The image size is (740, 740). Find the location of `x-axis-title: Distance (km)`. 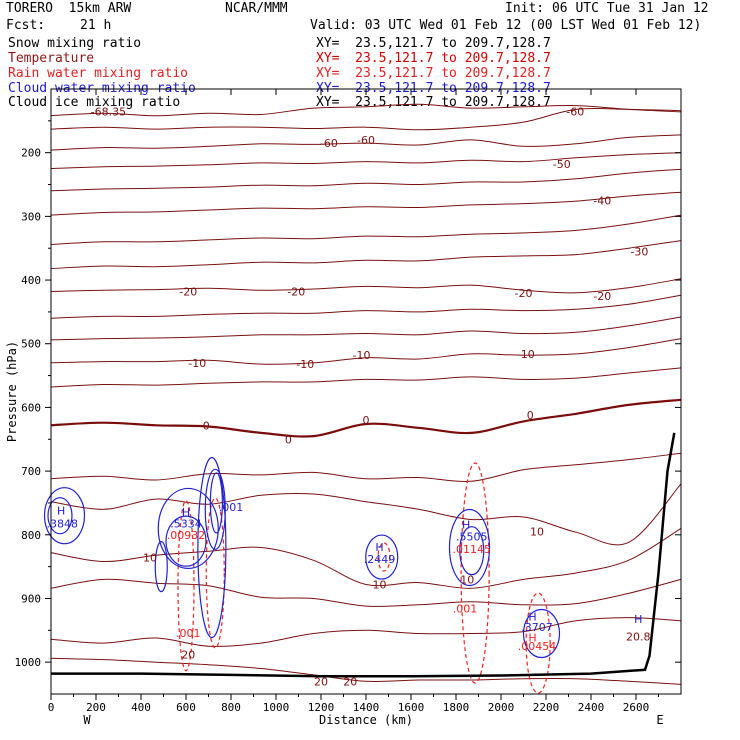

x-axis-title: Distance (km) is located at coordinates (366, 720).